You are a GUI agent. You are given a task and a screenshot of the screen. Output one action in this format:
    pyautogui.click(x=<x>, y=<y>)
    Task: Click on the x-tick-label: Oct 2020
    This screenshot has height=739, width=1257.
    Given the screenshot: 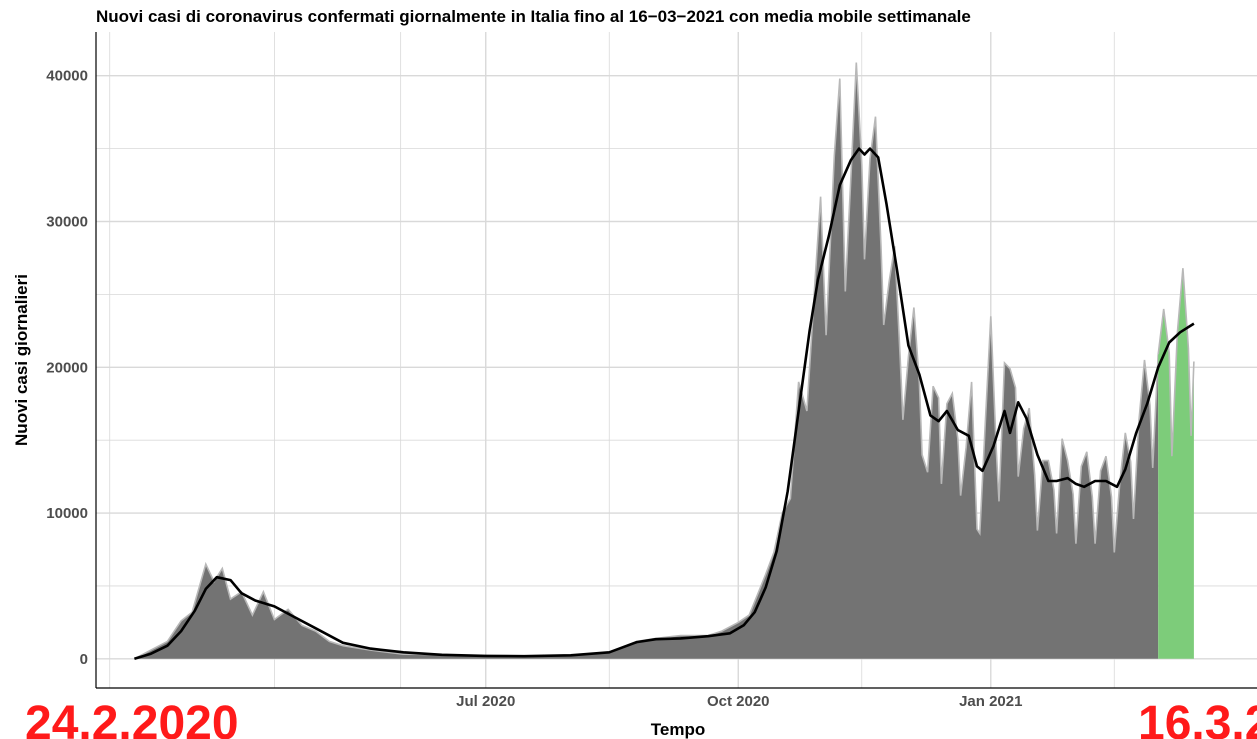 What is the action you would take?
    pyautogui.click(x=738, y=701)
    